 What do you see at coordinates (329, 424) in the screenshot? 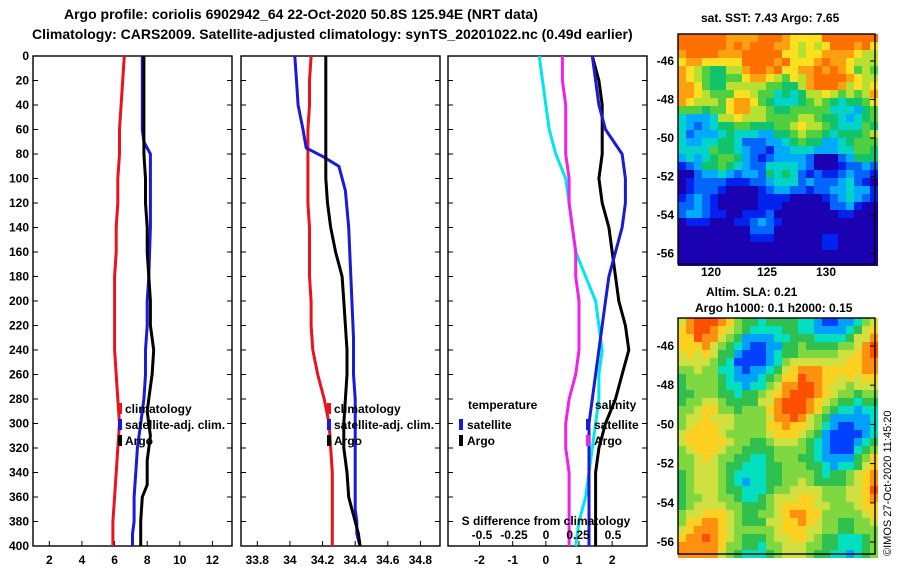
I see `legend-marker` at bounding box center [329, 424].